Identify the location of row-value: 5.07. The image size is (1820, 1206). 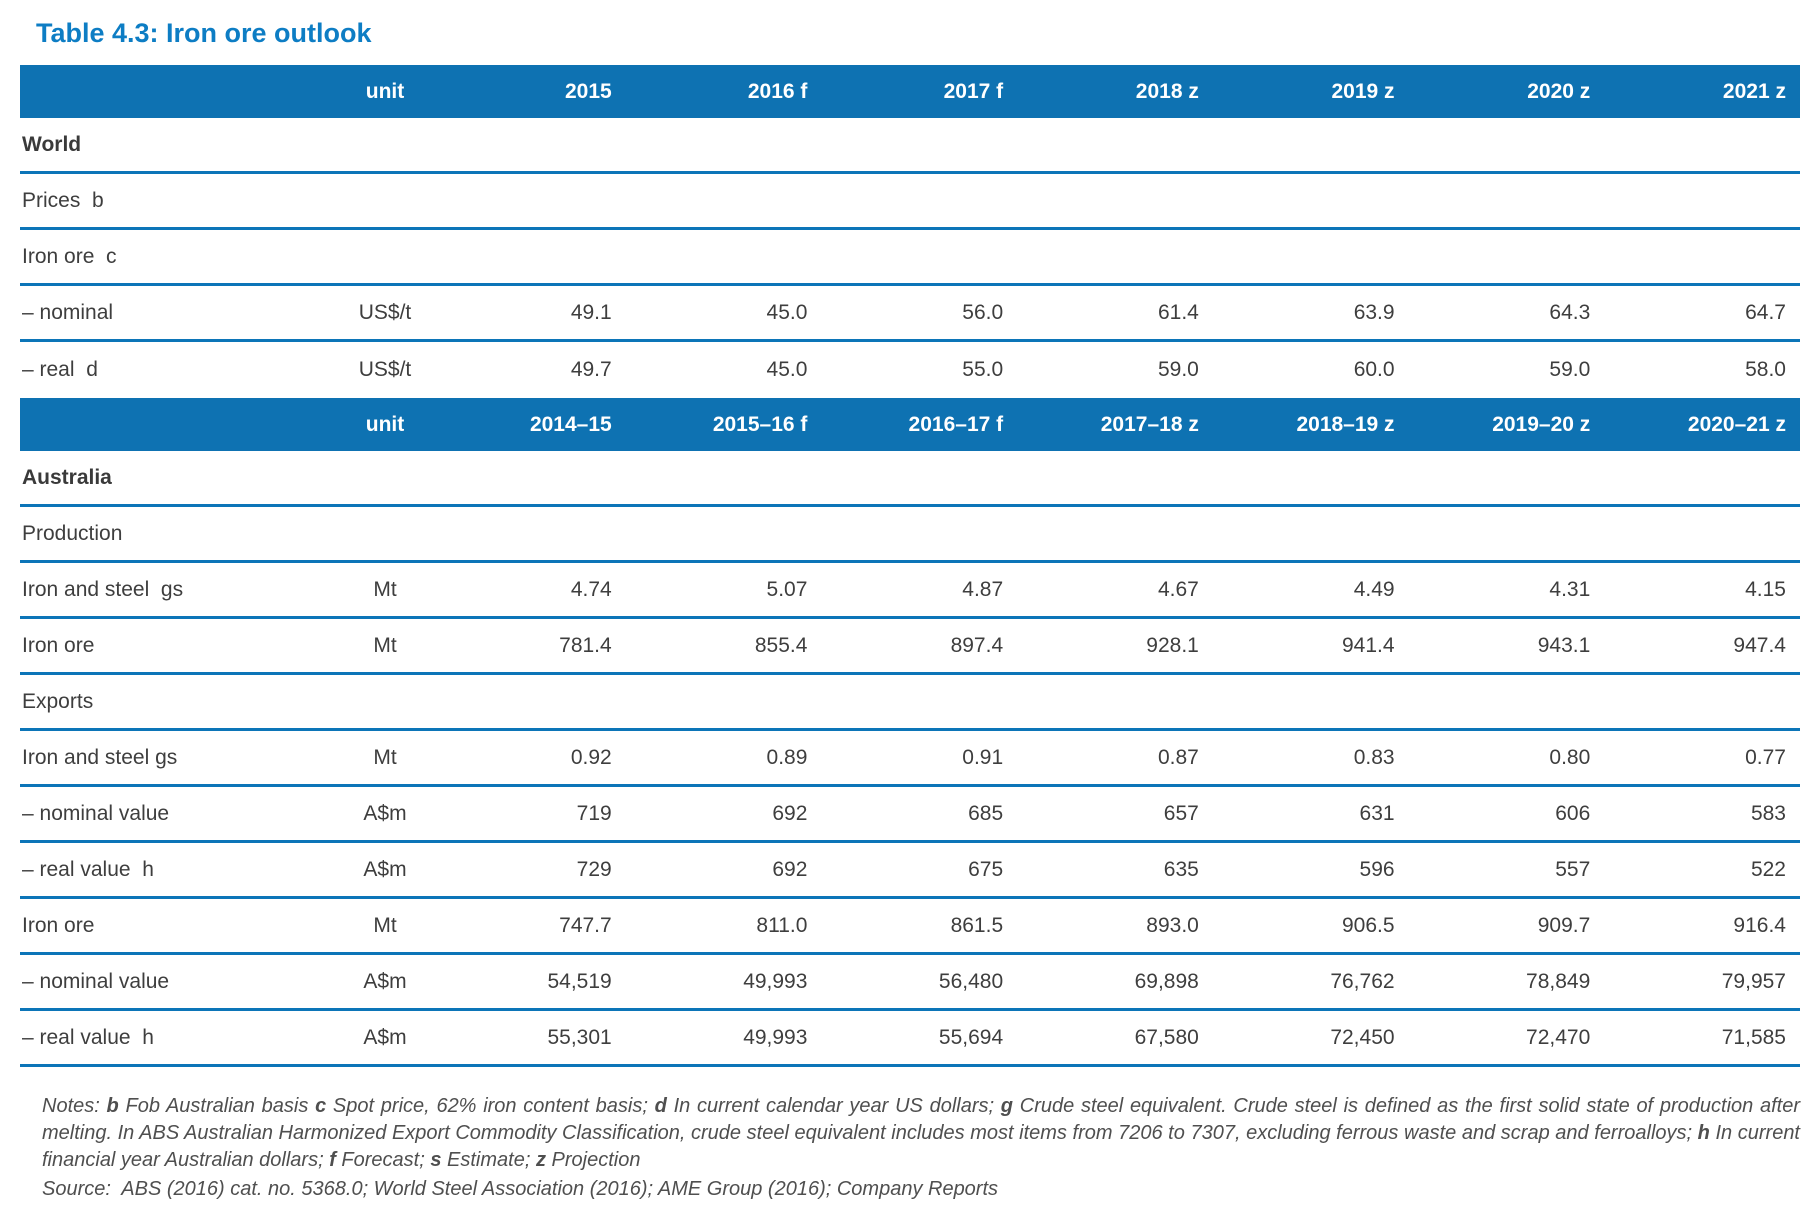
(787, 589).